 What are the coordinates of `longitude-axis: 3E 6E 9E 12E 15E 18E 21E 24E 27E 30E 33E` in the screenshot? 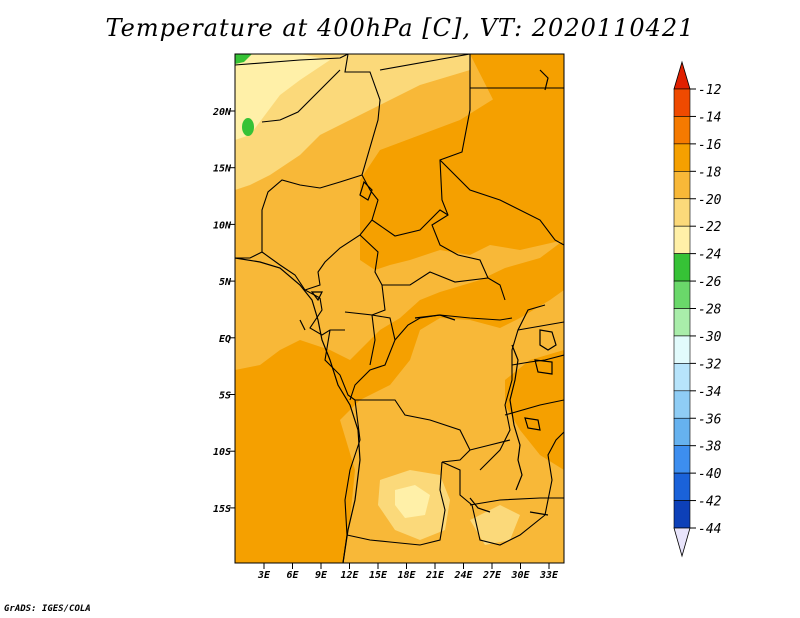 It's located at (408, 572).